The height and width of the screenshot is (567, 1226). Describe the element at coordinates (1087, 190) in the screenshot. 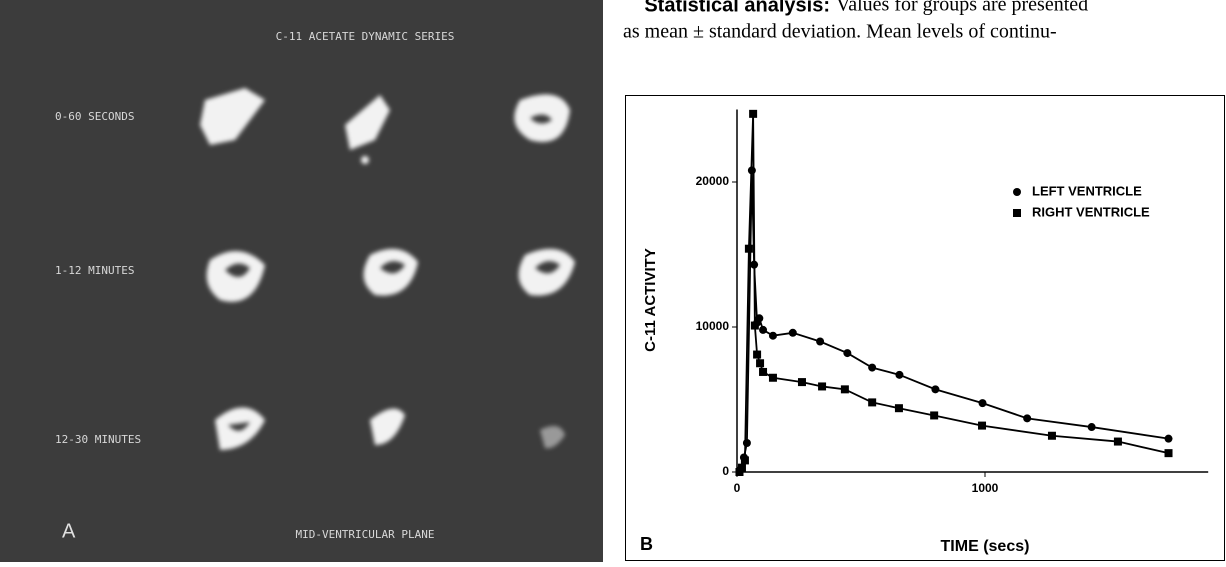

I see `legend-label: LEFT VENTRICLE` at that location.